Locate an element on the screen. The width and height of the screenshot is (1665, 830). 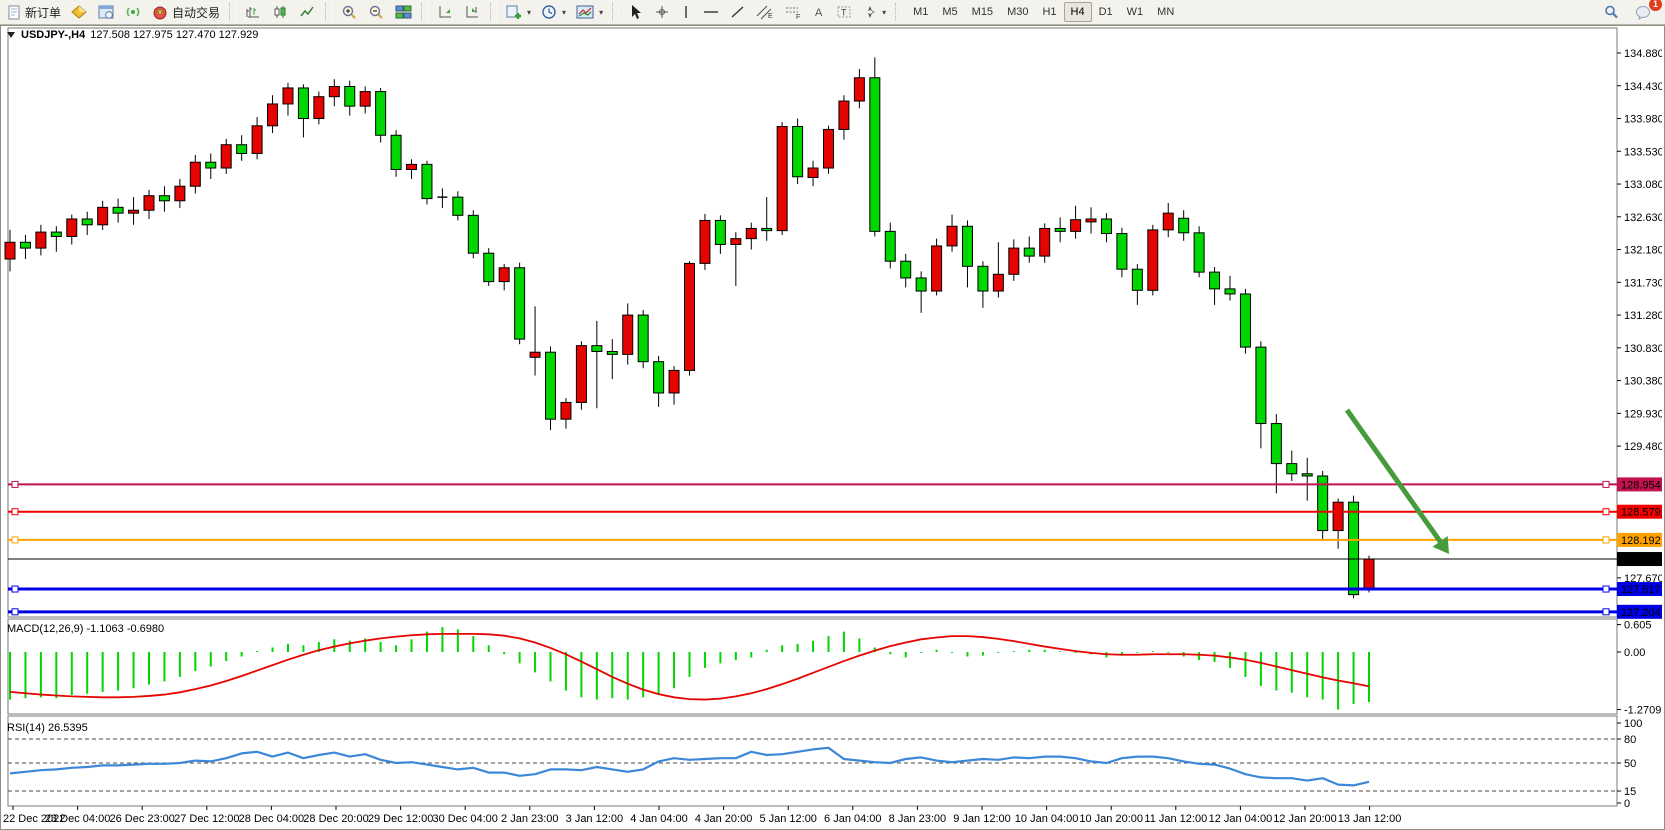
equidistant-channel-tool-button: E is located at coordinates (765, 12).